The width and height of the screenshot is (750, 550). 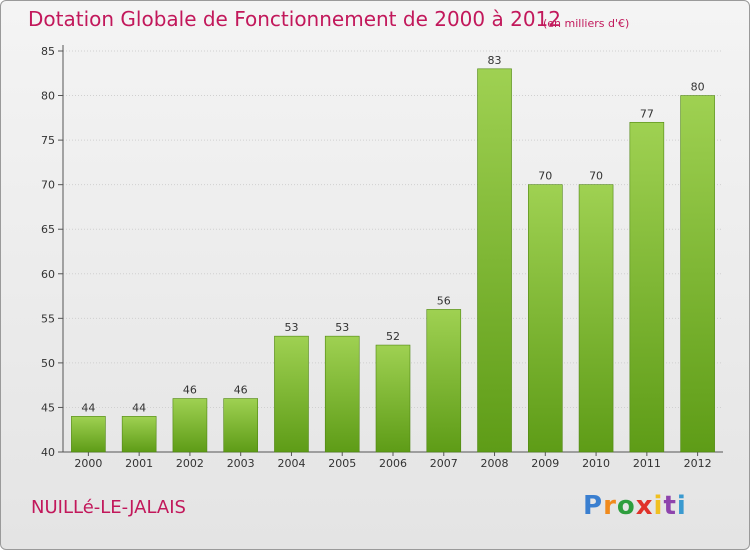 What do you see at coordinates (610, 506) in the screenshot?
I see `logo-letter: r` at bounding box center [610, 506].